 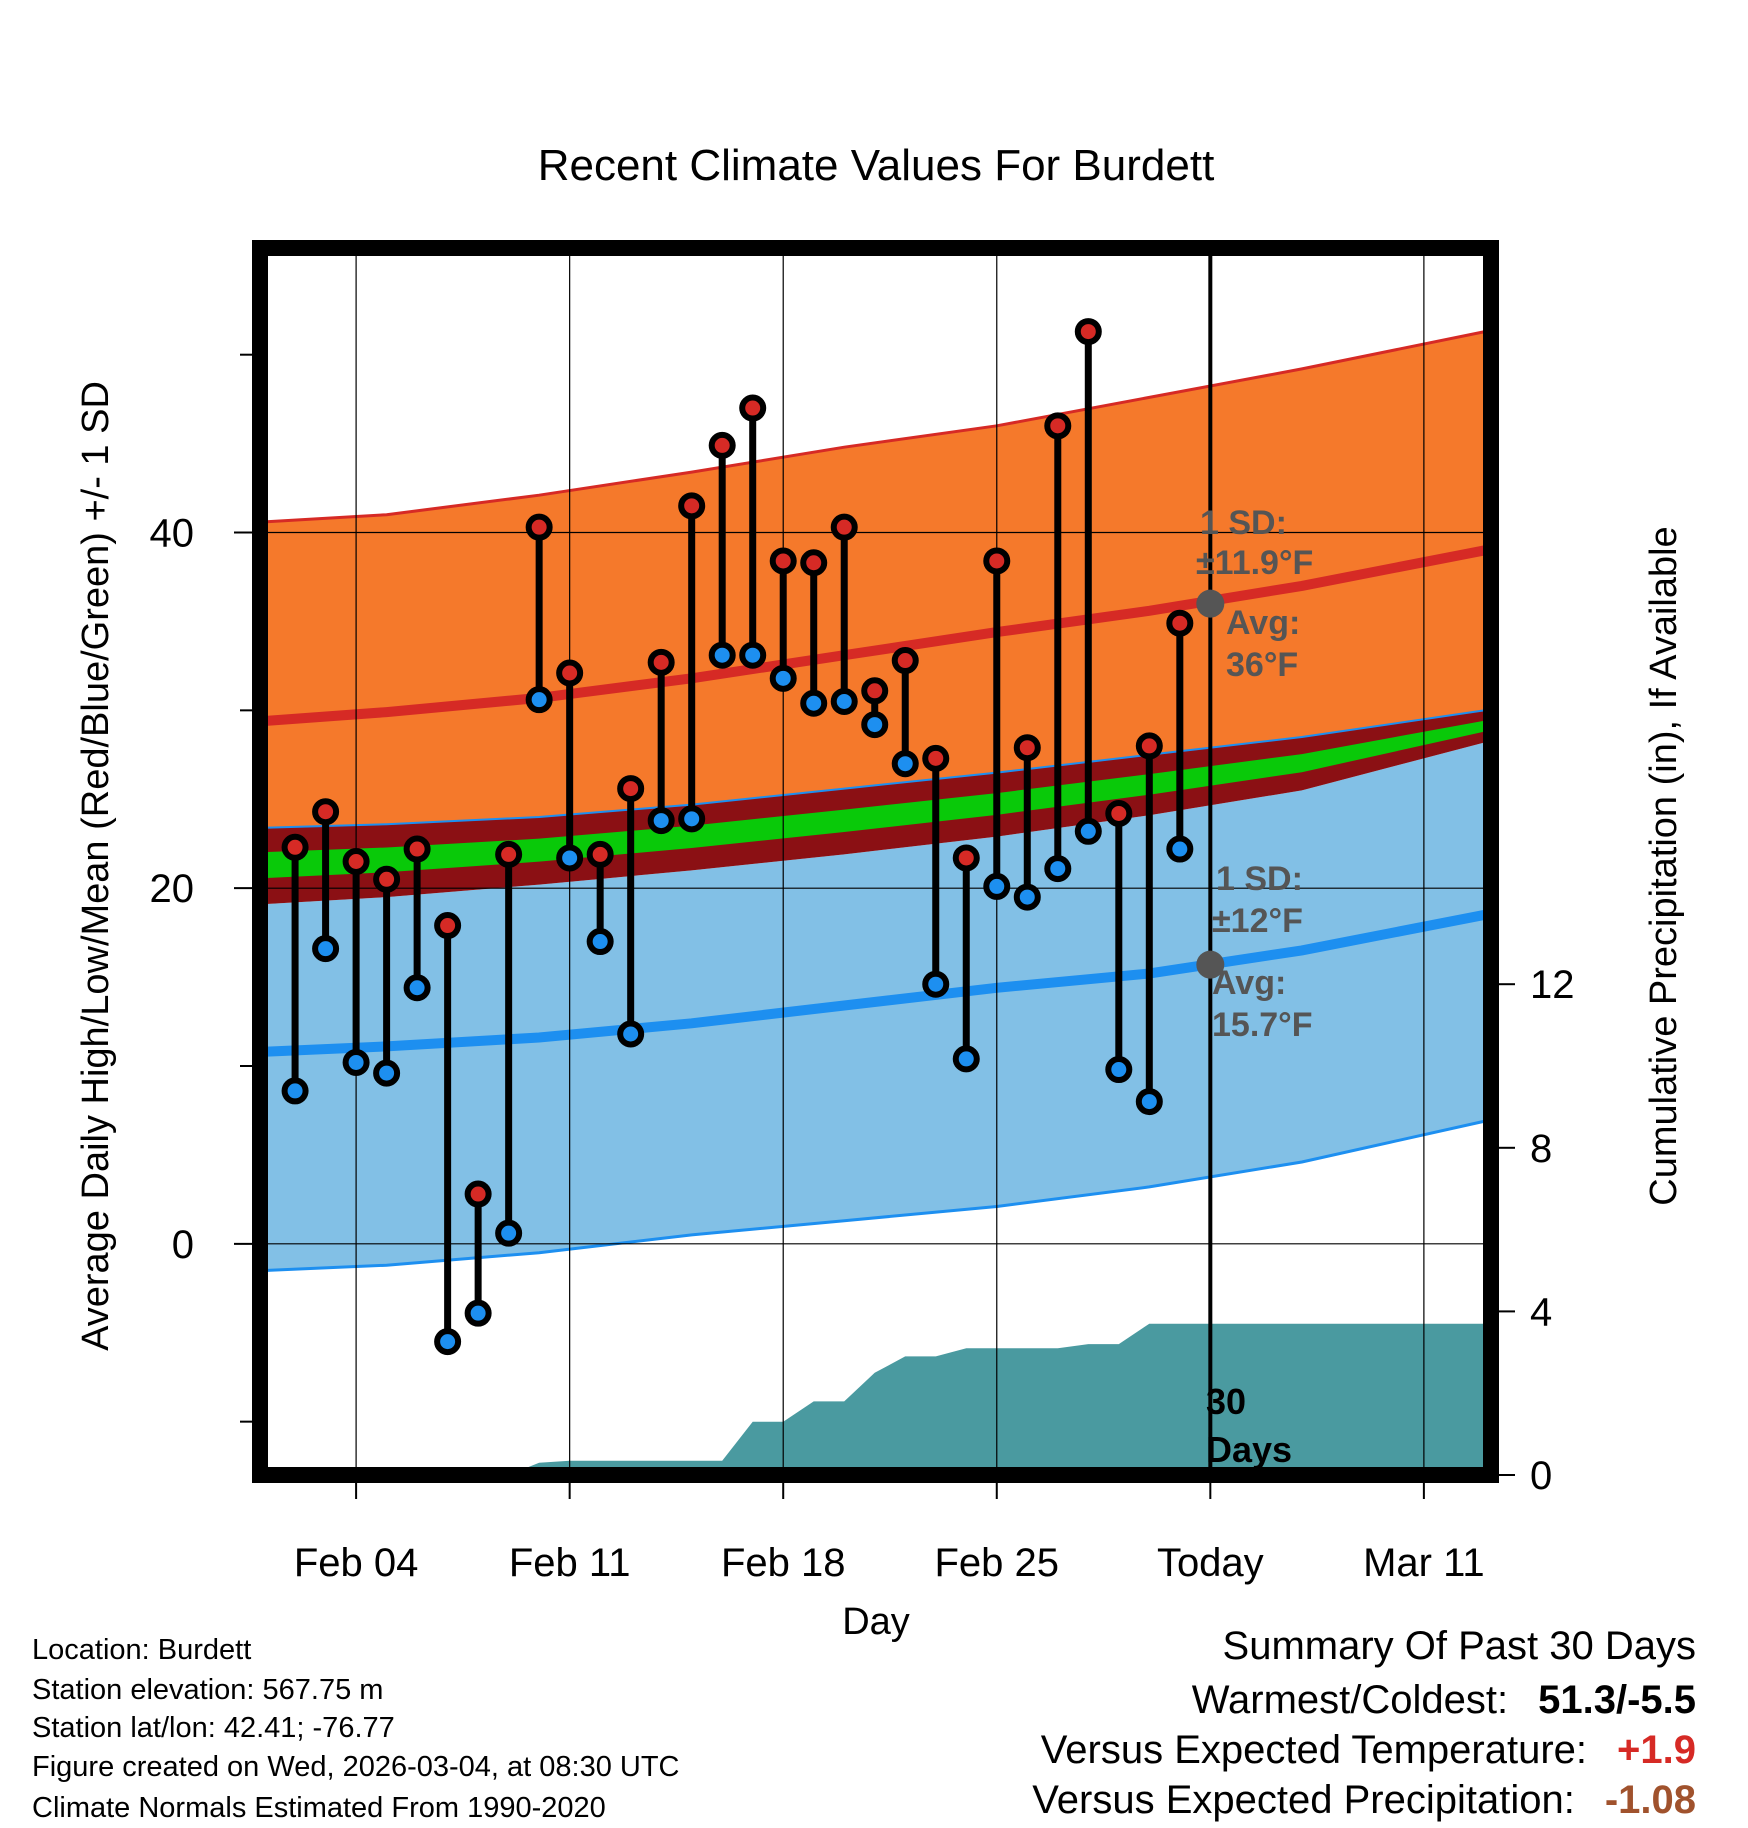 What do you see at coordinates (1424, 1563) in the screenshot?
I see `x-tick-label: Mar 11` at bounding box center [1424, 1563].